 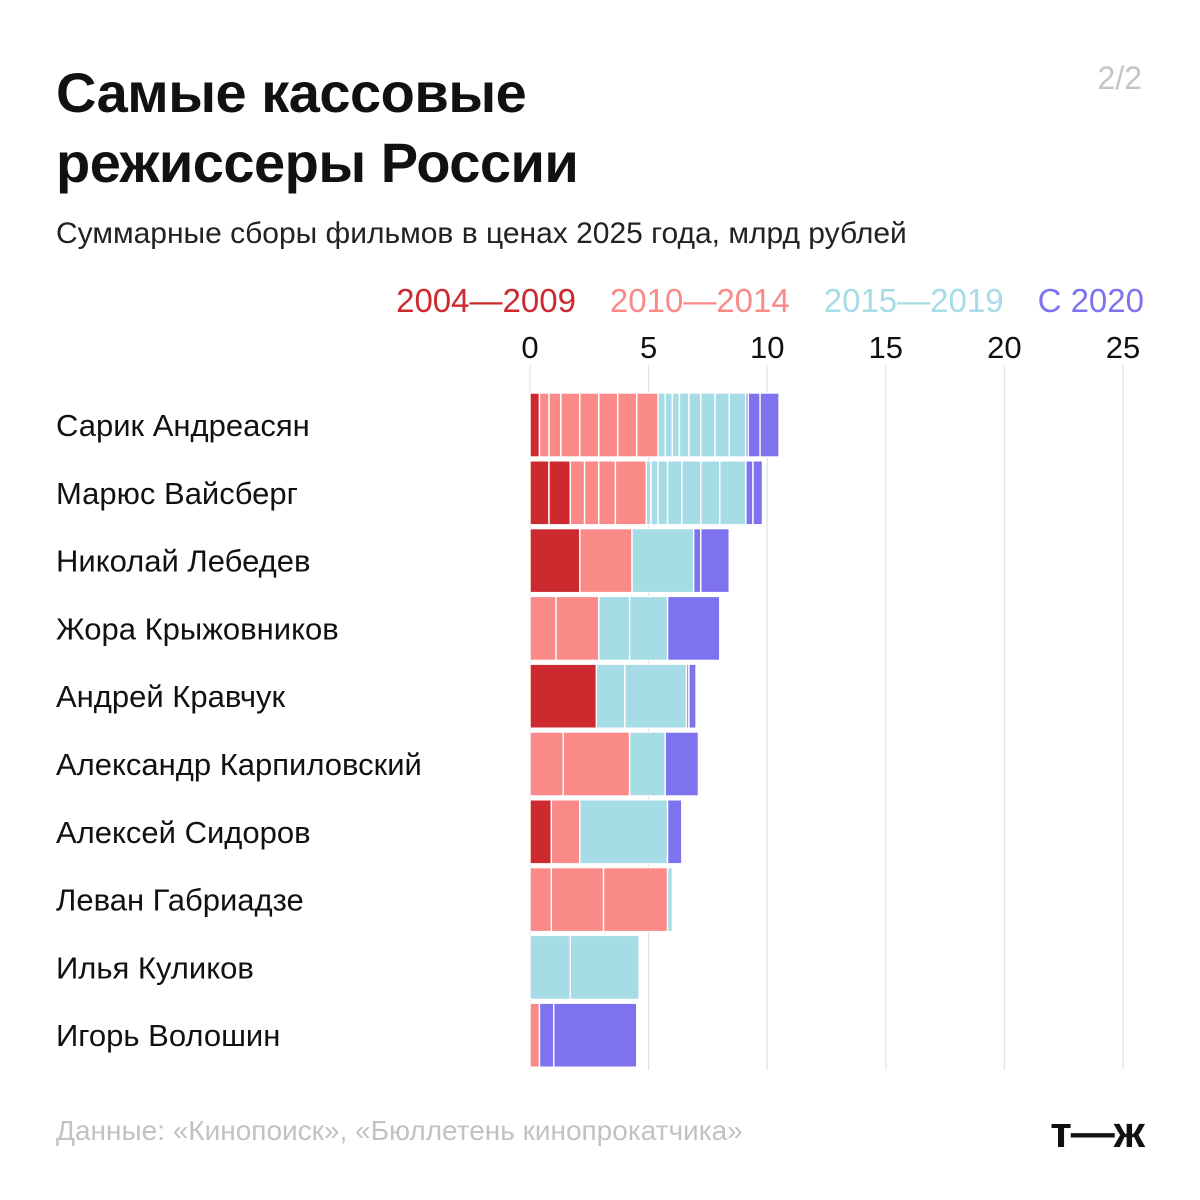 I want to click on legend-item-2004-2009: 2004—2009, so click(x=486, y=300).